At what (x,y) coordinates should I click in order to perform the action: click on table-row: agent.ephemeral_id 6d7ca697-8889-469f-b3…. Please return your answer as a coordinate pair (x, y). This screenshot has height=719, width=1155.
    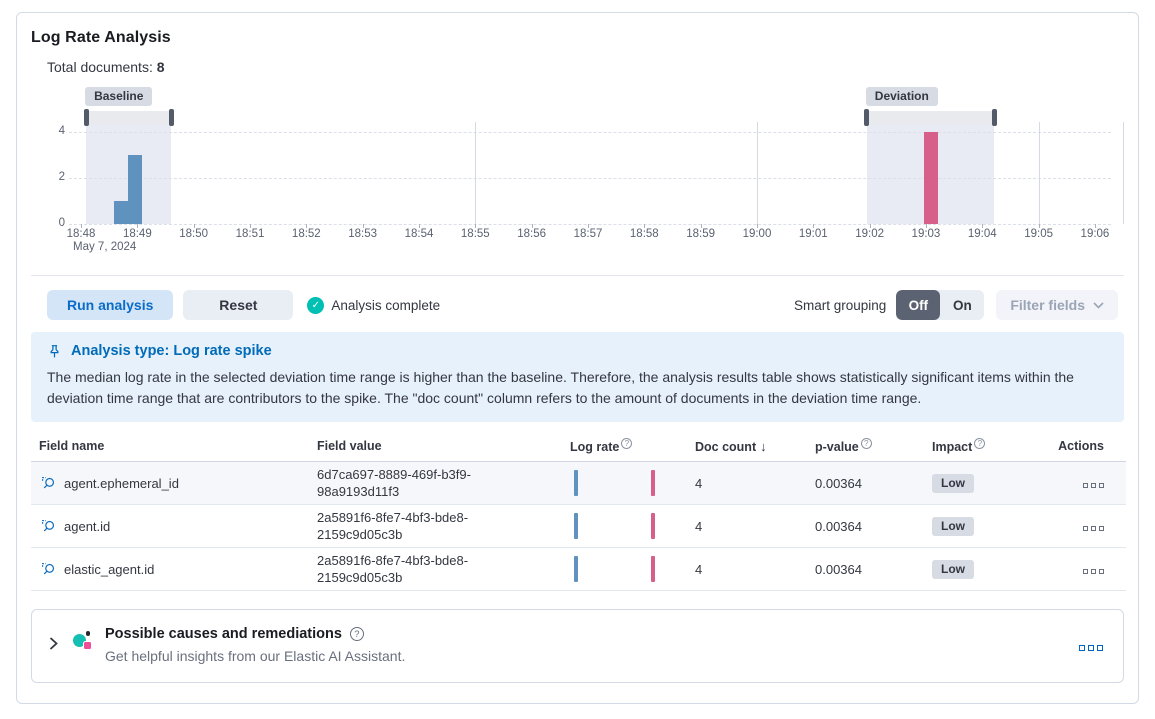
    Looking at the image, I should click on (578, 483).